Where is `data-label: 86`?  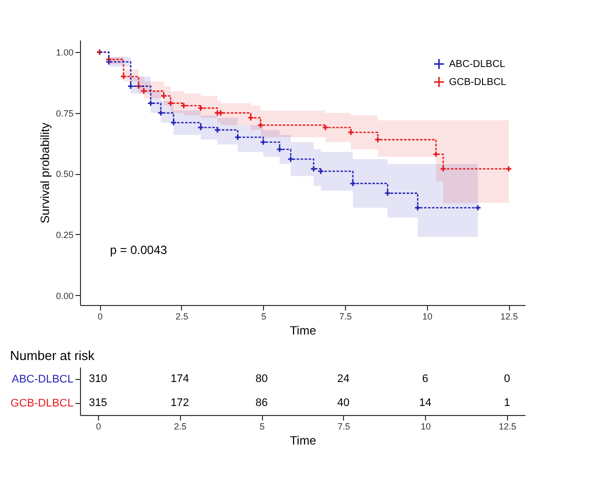
data-label: 86 is located at coordinates (261, 403).